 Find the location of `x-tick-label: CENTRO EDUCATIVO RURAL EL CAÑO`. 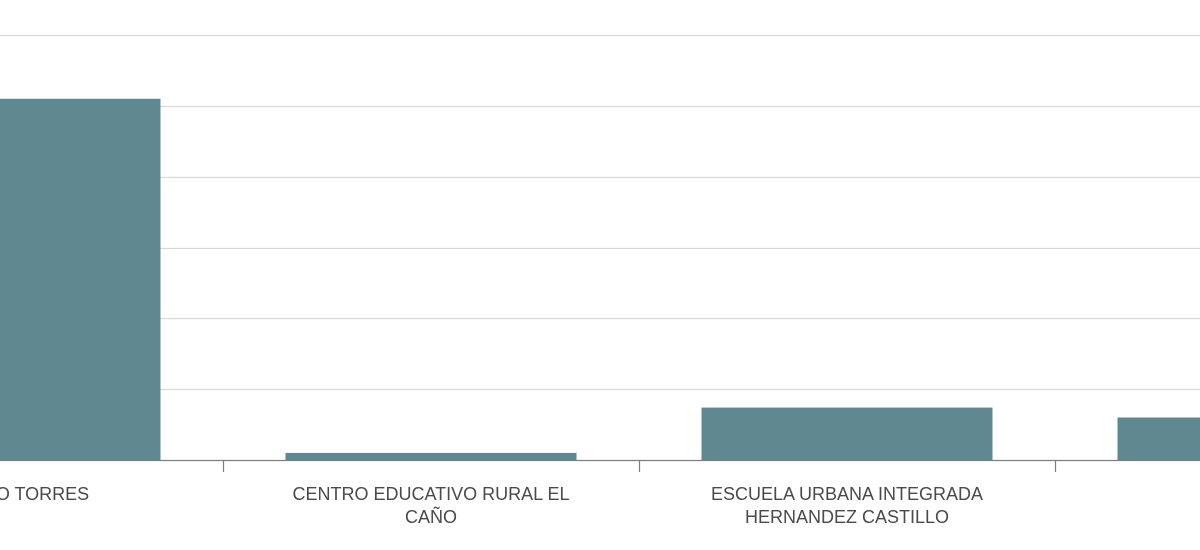

x-tick-label: CENTRO EDUCATIVO RURAL EL CAÑO is located at coordinates (430, 505).